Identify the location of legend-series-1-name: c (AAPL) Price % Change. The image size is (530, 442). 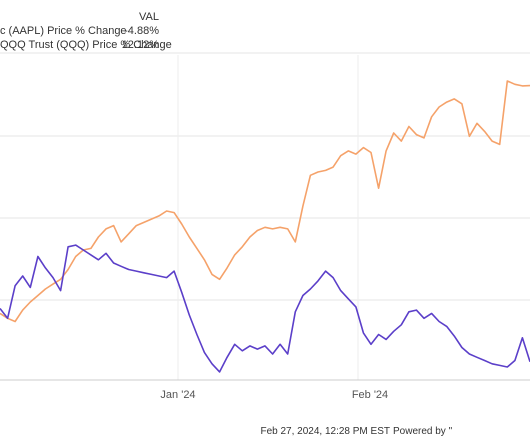
(63, 31).